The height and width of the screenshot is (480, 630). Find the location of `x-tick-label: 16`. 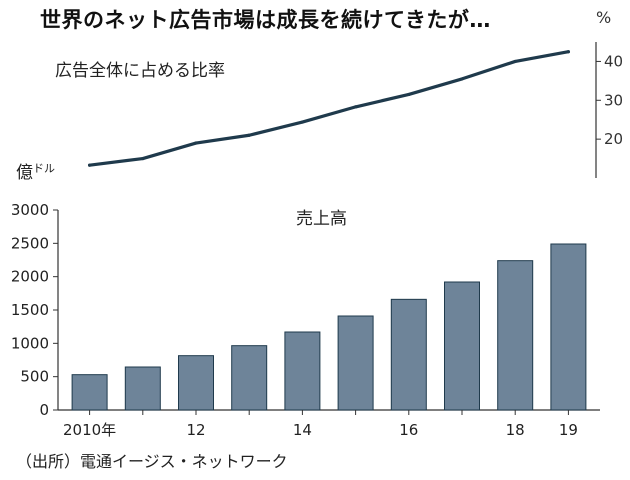

x-tick-label: 16 is located at coordinates (408, 430).